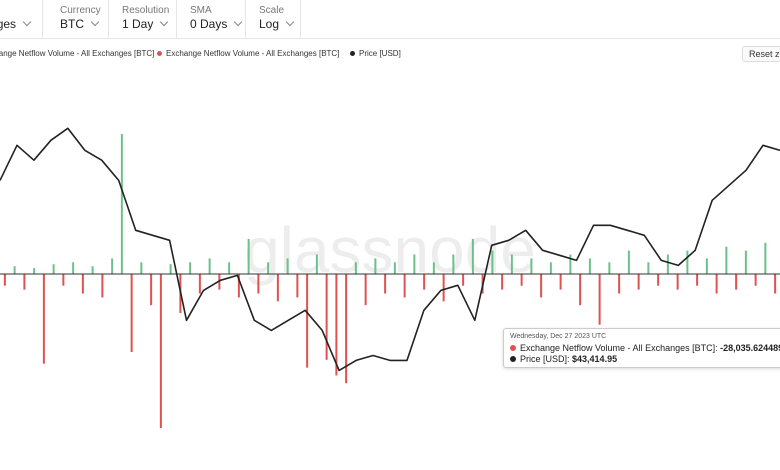  I want to click on tooltip-value: -28,035.62448995, so click(750, 348).